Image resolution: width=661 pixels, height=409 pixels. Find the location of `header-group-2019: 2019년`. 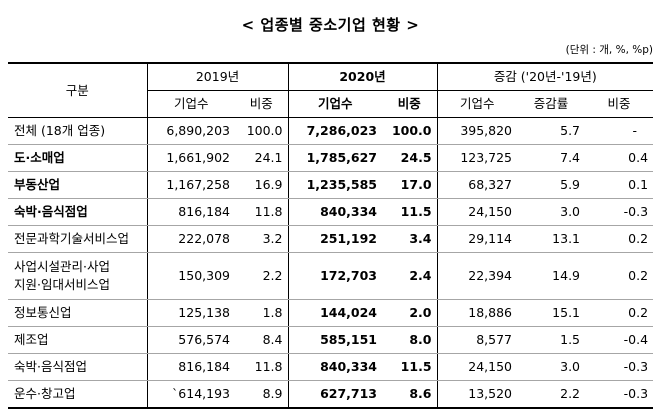

header-group-2019: 2019년 is located at coordinates (218, 76).